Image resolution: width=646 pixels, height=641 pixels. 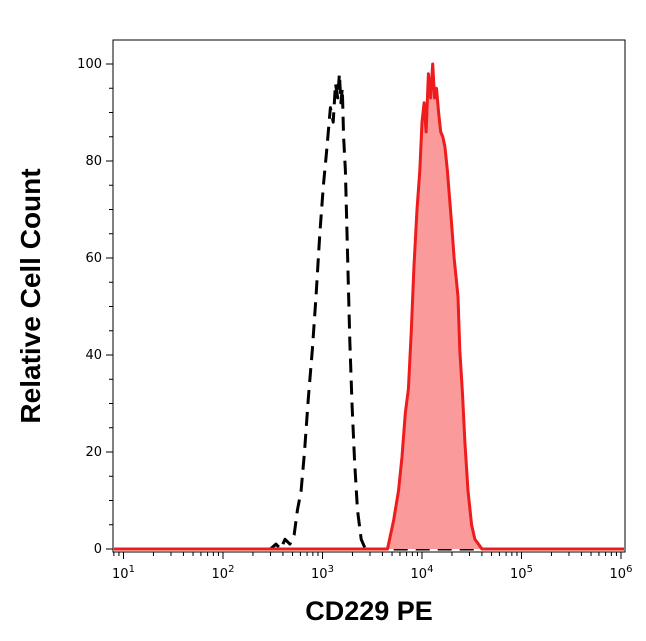 I want to click on y-tick-label: 80, so click(x=93, y=161).